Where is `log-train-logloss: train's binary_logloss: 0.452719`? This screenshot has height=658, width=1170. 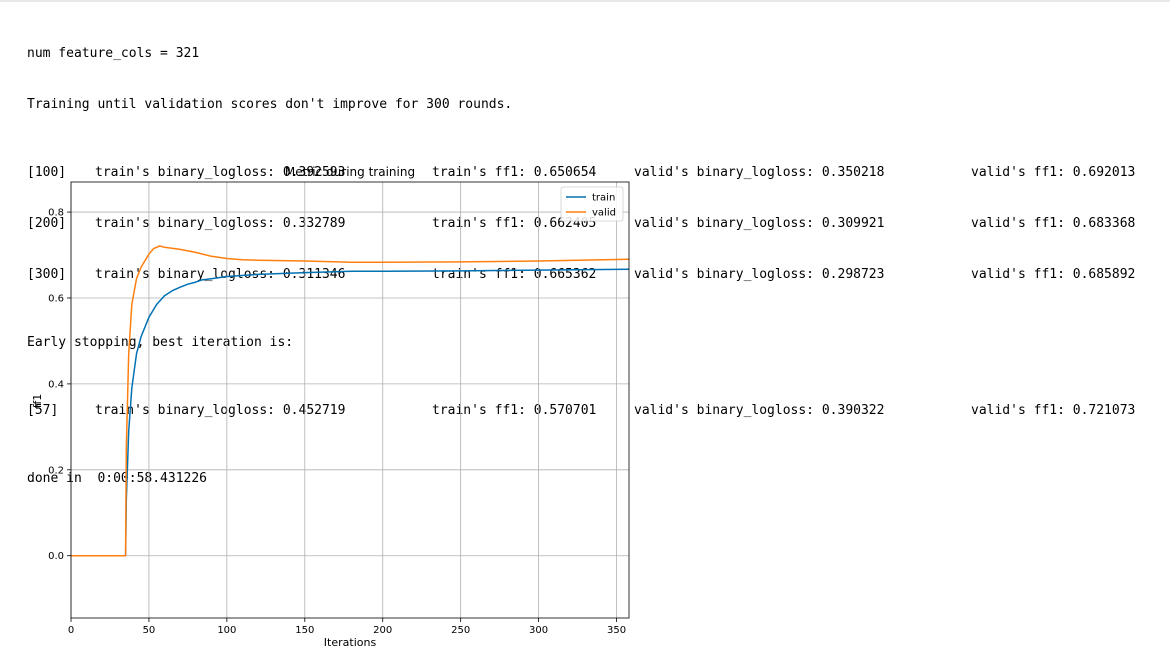
log-train-logloss: train's binary_logloss: 0.452719 is located at coordinates (220, 410).